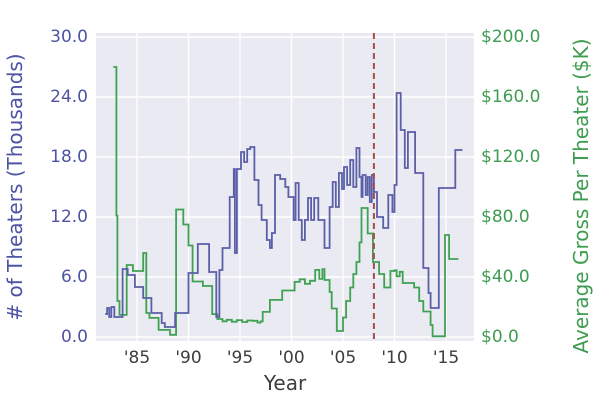 The height and width of the screenshot is (412, 600). Describe the element at coordinates (500, 337) in the screenshot. I see `right-y-tick-label: $0.0` at that location.